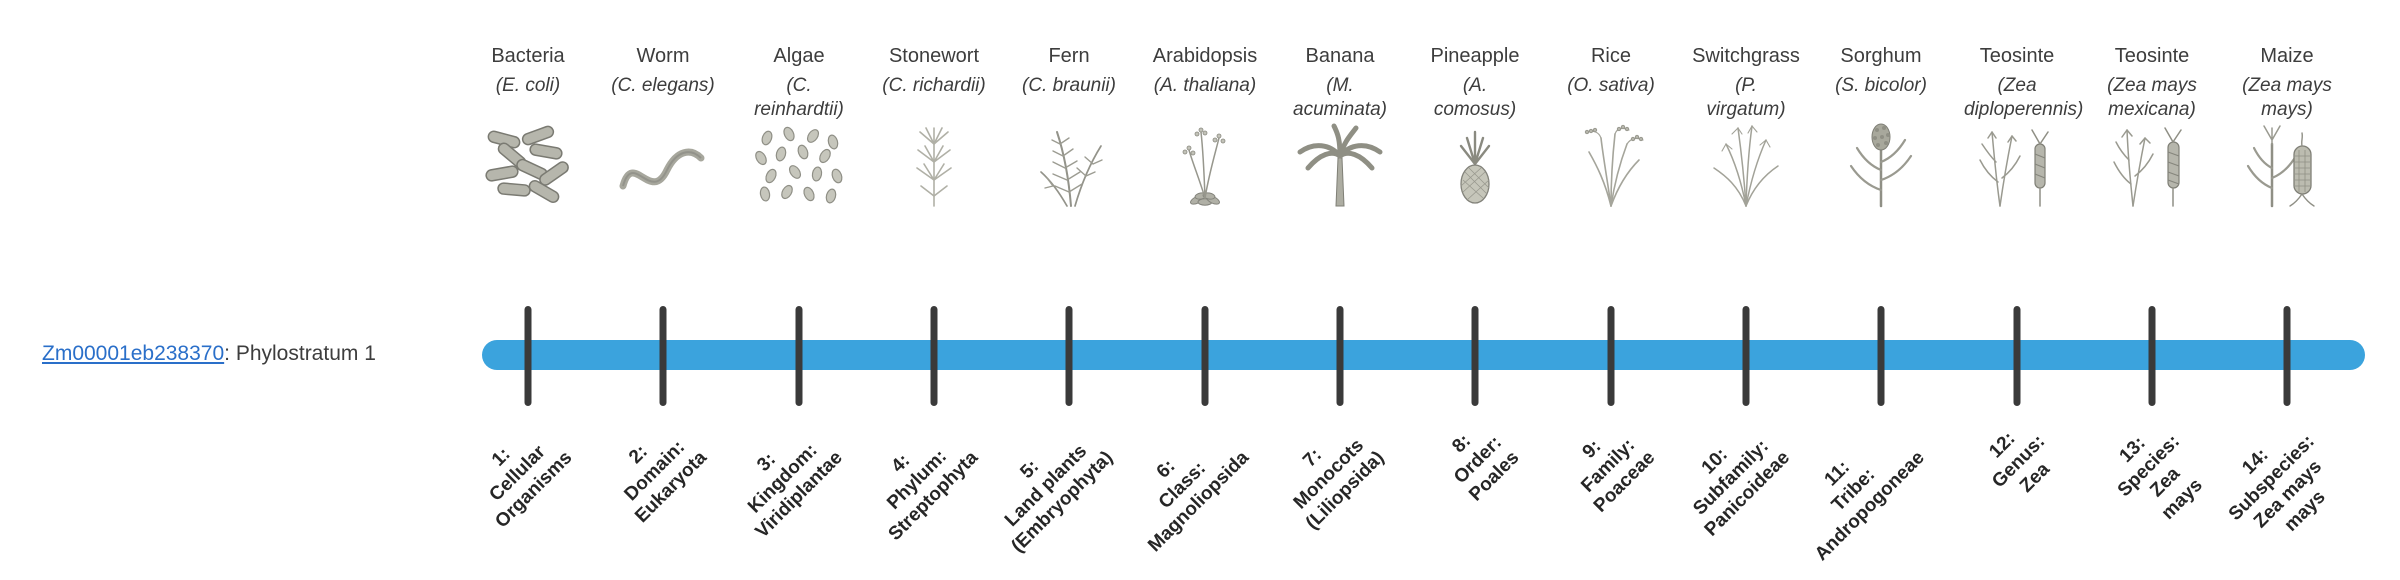 Image resolution: width=2400 pixels, height=580 pixels. I want to click on phylostratum-label: 4: Phylum: Streptophyta, so click(933, 496).